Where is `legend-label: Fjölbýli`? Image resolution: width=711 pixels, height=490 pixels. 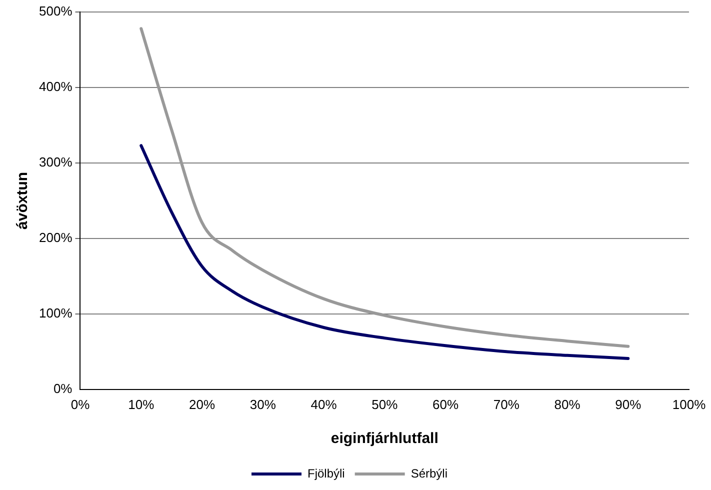
legend-label: Fjölbýli is located at coordinates (326, 473).